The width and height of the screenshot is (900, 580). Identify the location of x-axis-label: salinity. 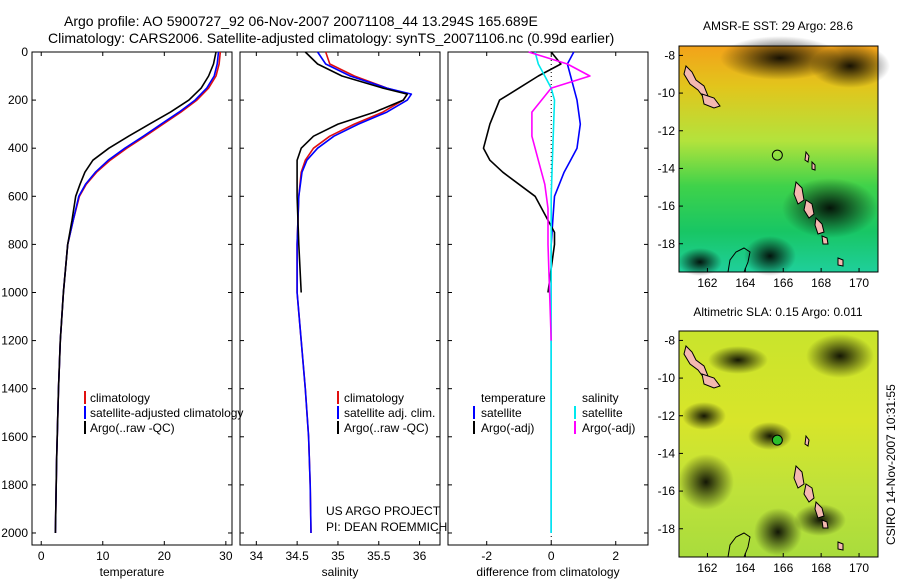
(340, 572).